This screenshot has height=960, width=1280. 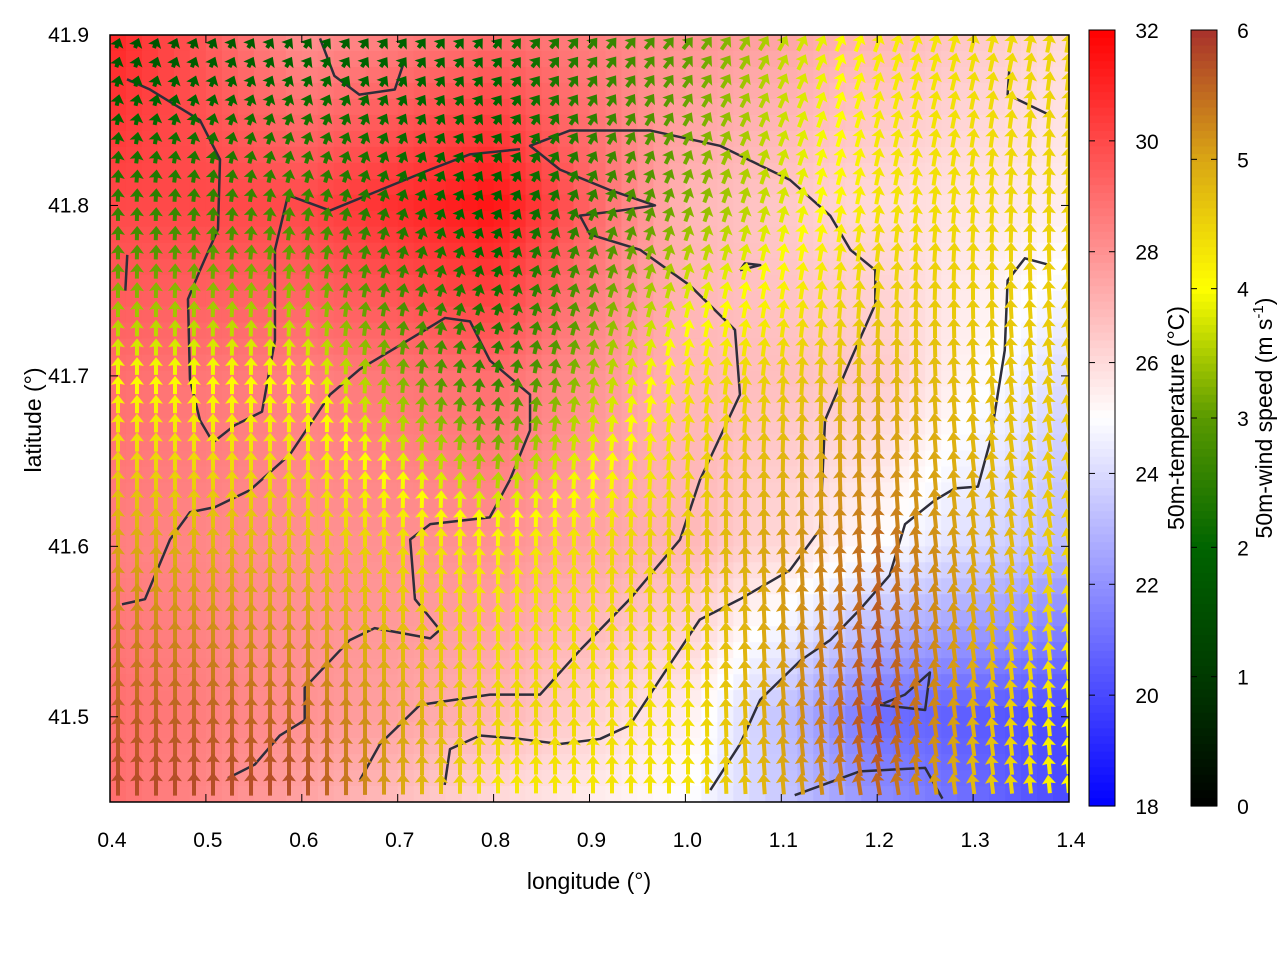 What do you see at coordinates (399, 840) in the screenshot?
I see `x-tick-label: 0.7` at bounding box center [399, 840].